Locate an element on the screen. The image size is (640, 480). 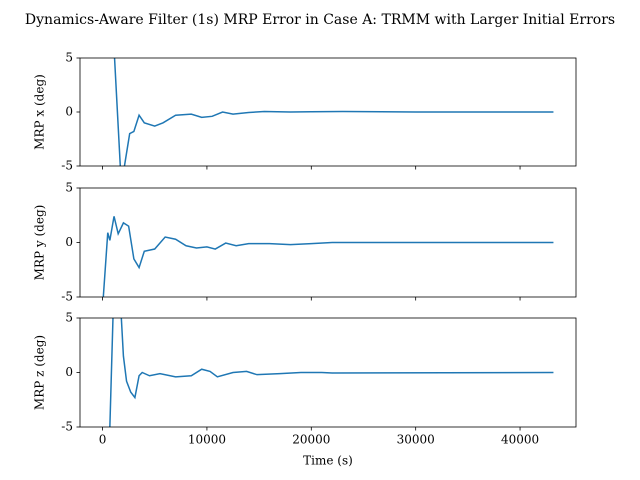
x-tick-label: 20000 is located at coordinates (311, 440).